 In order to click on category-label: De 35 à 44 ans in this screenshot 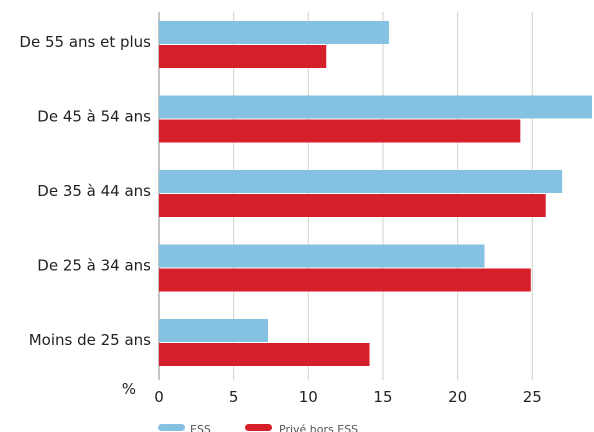, I will do `click(94, 191)`.